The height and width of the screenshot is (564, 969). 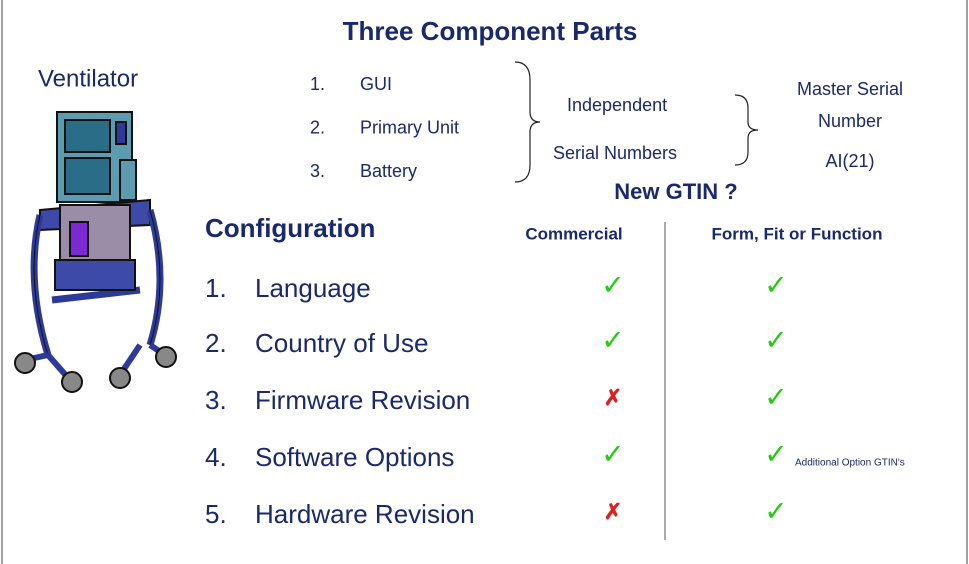 I want to click on component-number: 3., so click(x=317, y=171).